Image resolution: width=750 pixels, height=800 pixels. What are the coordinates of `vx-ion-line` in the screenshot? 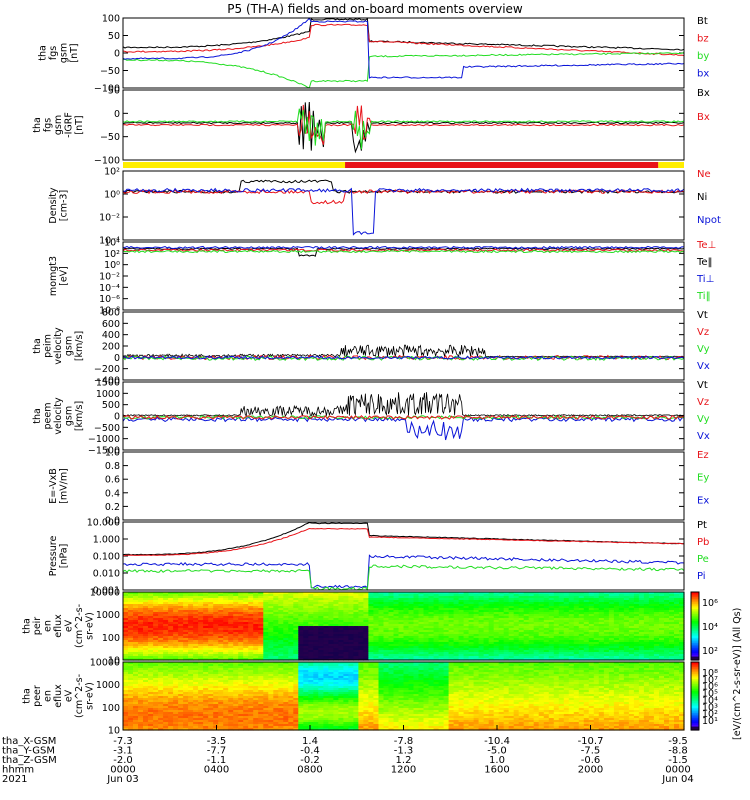 It's located at (403, 357).